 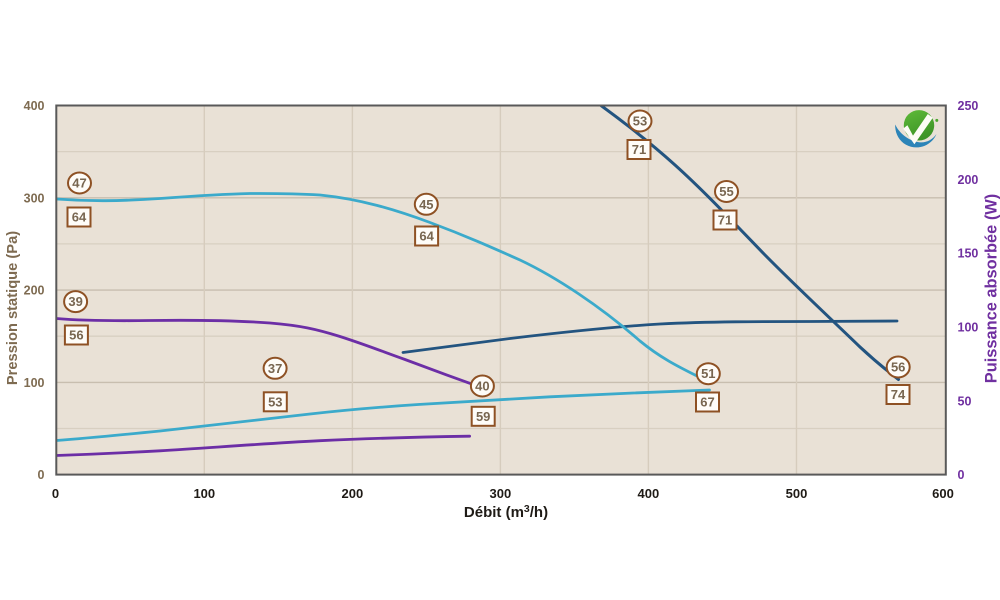 I want to click on svg-text: 51, so click(x=708, y=373).